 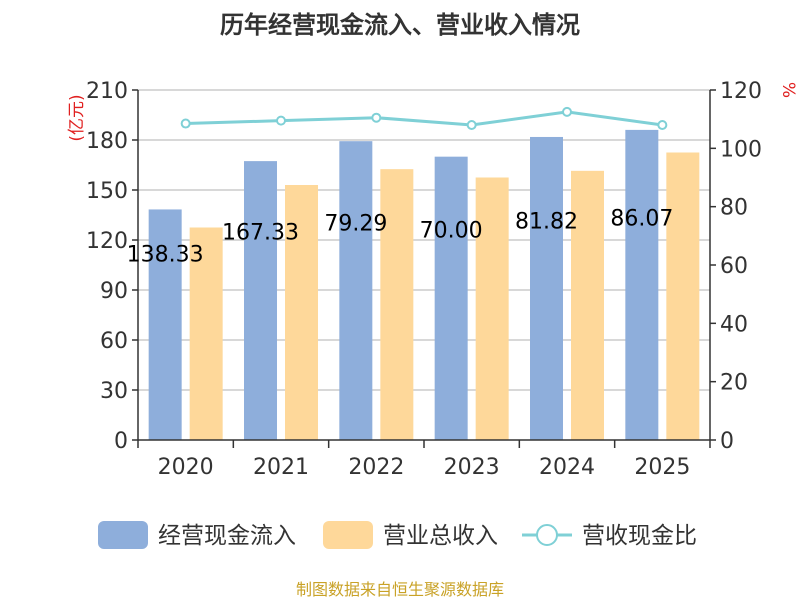 What do you see at coordinates (546, 222) in the screenshot?
I see `data-label: 81.82` at bounding box center [546, 222].